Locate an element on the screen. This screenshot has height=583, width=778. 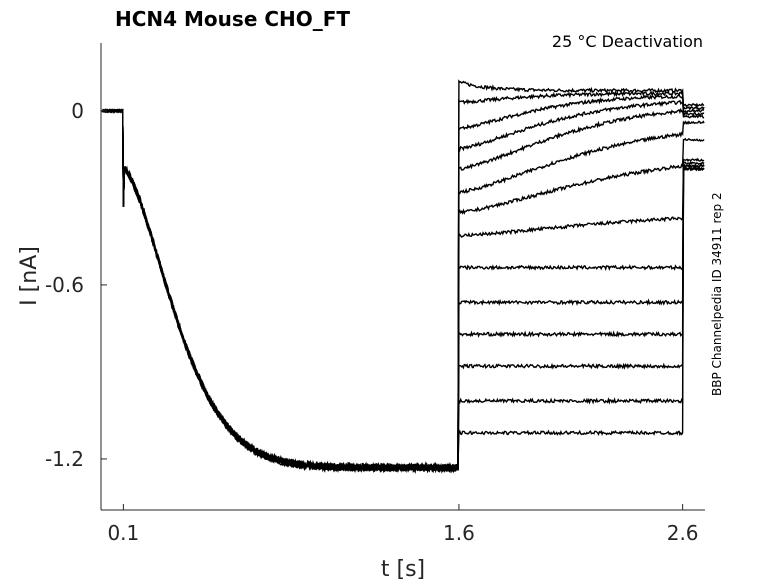
condition-annotation: 25 °C Deactivation is located at coordinates (627, 41).